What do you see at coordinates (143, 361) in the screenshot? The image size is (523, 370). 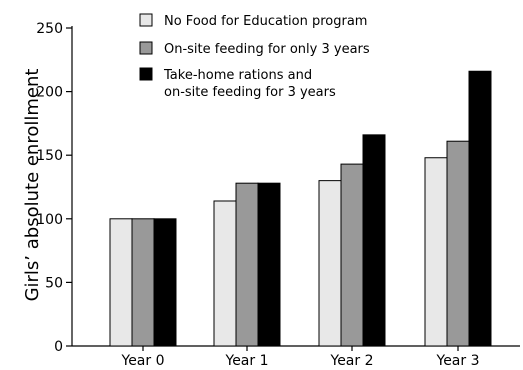 I see `x-tick-label: Year 0` at bounding box center [143, 361].